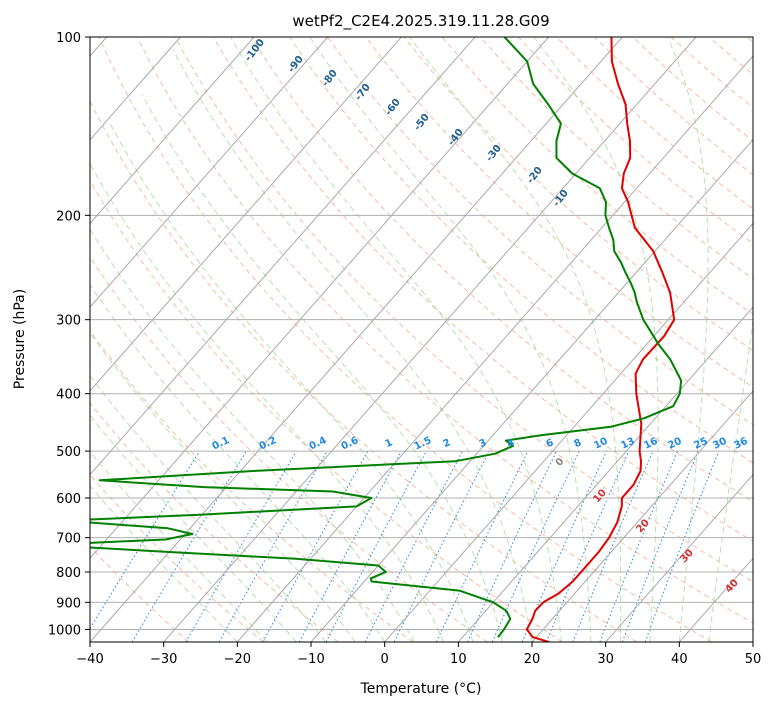 Image resolution: width=775 pixels, height=708 pixels. Describe the element at coordinates (68, 603) in the screenshot. I see `y-tick-label: 900` at that location.